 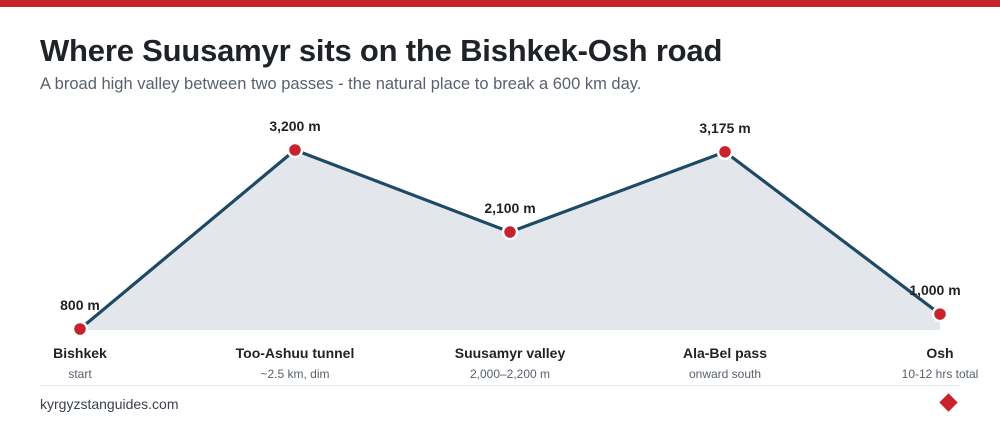 I want to click on footer-divider, so click(x=500, y=385).